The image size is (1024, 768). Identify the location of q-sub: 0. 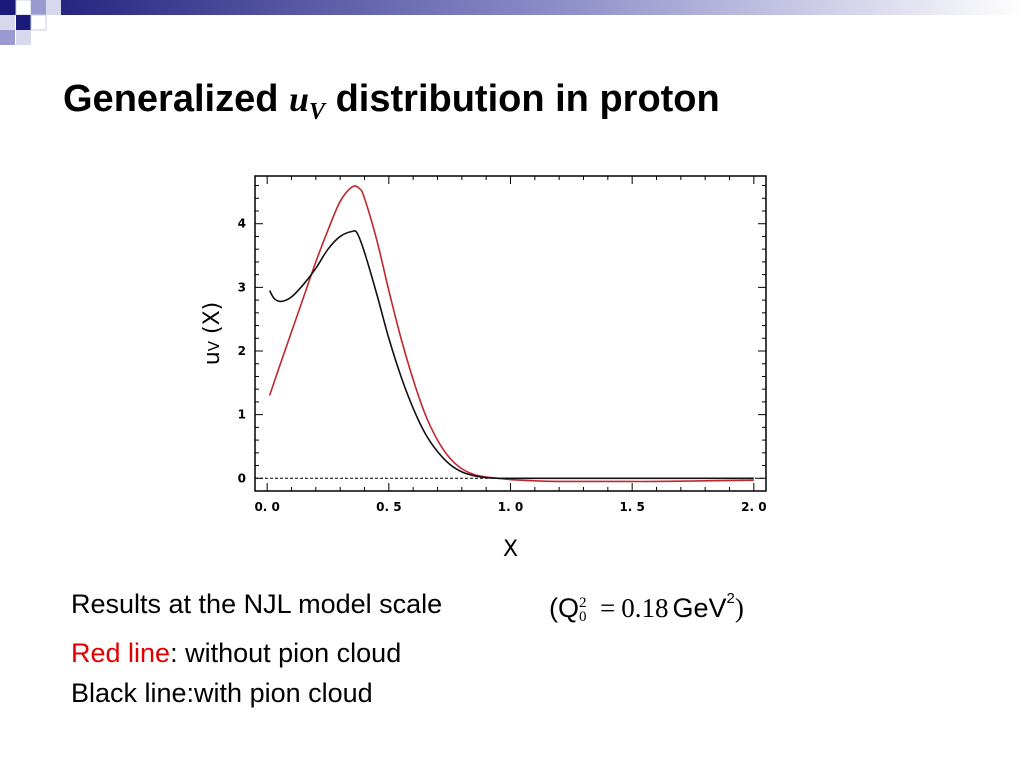
(583, 616).